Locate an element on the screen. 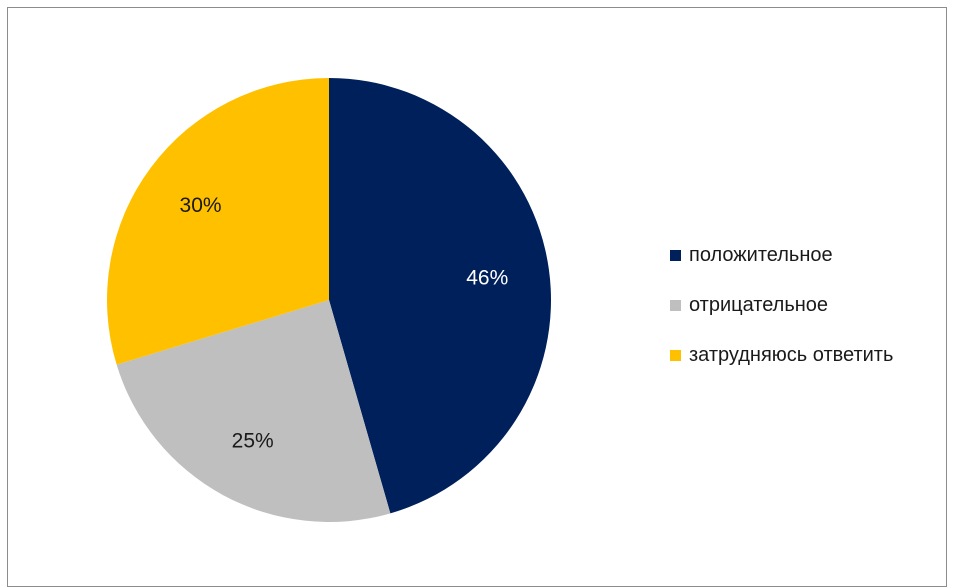  legend-label-positive: положительное is located at coordinates (761, 255).